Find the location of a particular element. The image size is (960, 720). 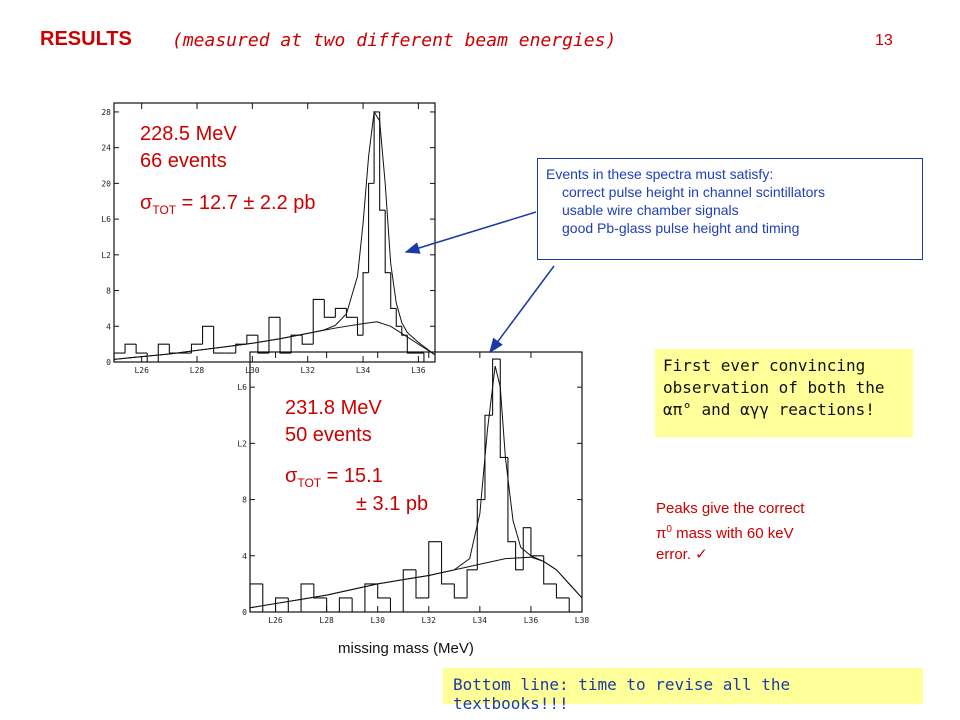

slide-title: RESULTS is located at coordinates (86, 39).